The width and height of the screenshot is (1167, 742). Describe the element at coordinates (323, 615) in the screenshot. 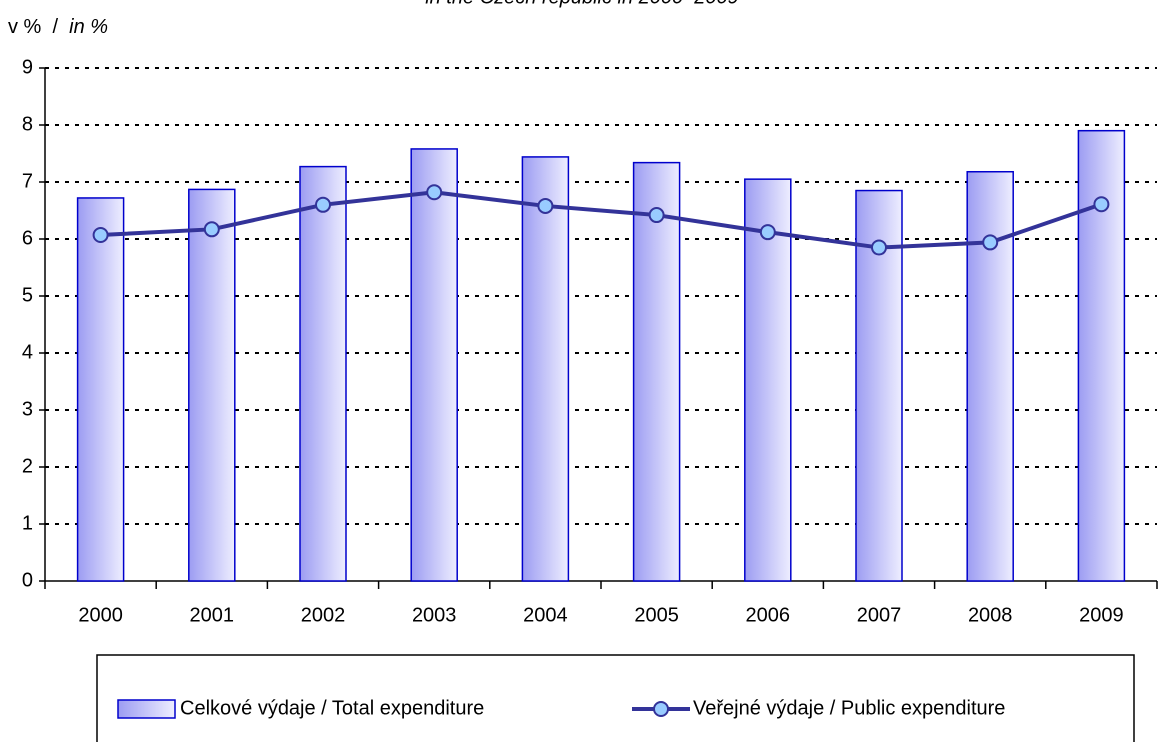

I see `x-tick-label: 2002` at that location.